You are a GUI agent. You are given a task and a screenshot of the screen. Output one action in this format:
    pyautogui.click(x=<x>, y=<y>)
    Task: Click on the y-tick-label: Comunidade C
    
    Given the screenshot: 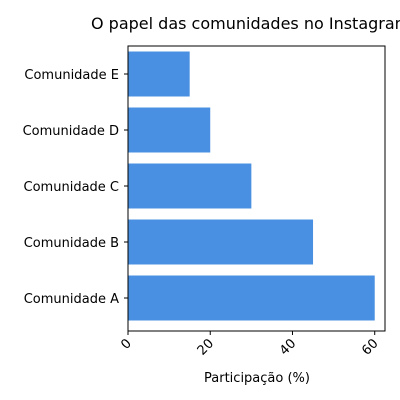 What is the action you would take?
    pyautogui.click(x=71, y=187)
    